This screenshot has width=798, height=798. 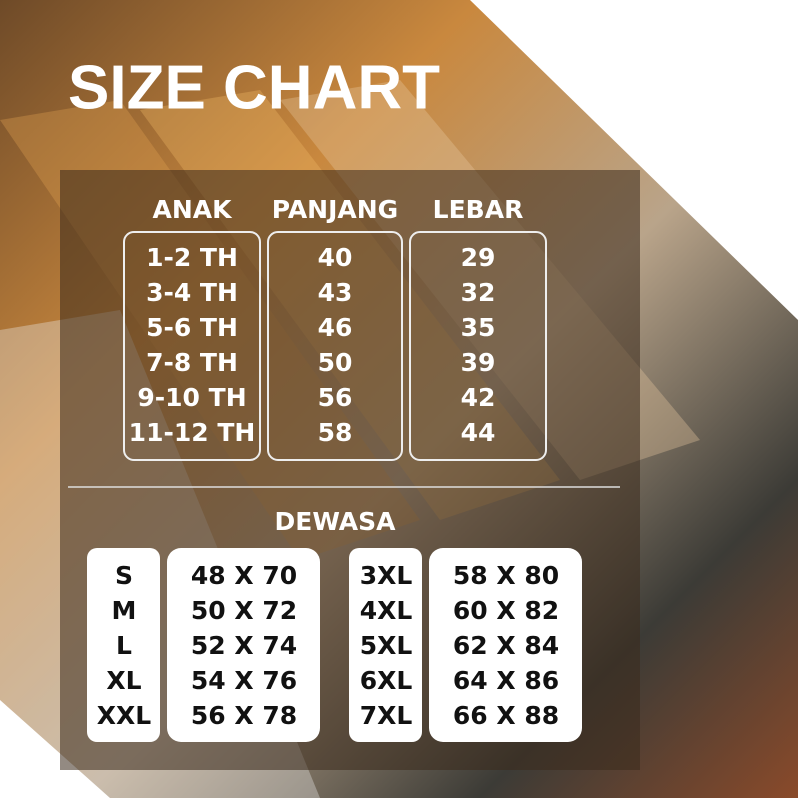 I want to click on kid-cell: 11-12 TH, so click(x=192, y=432).